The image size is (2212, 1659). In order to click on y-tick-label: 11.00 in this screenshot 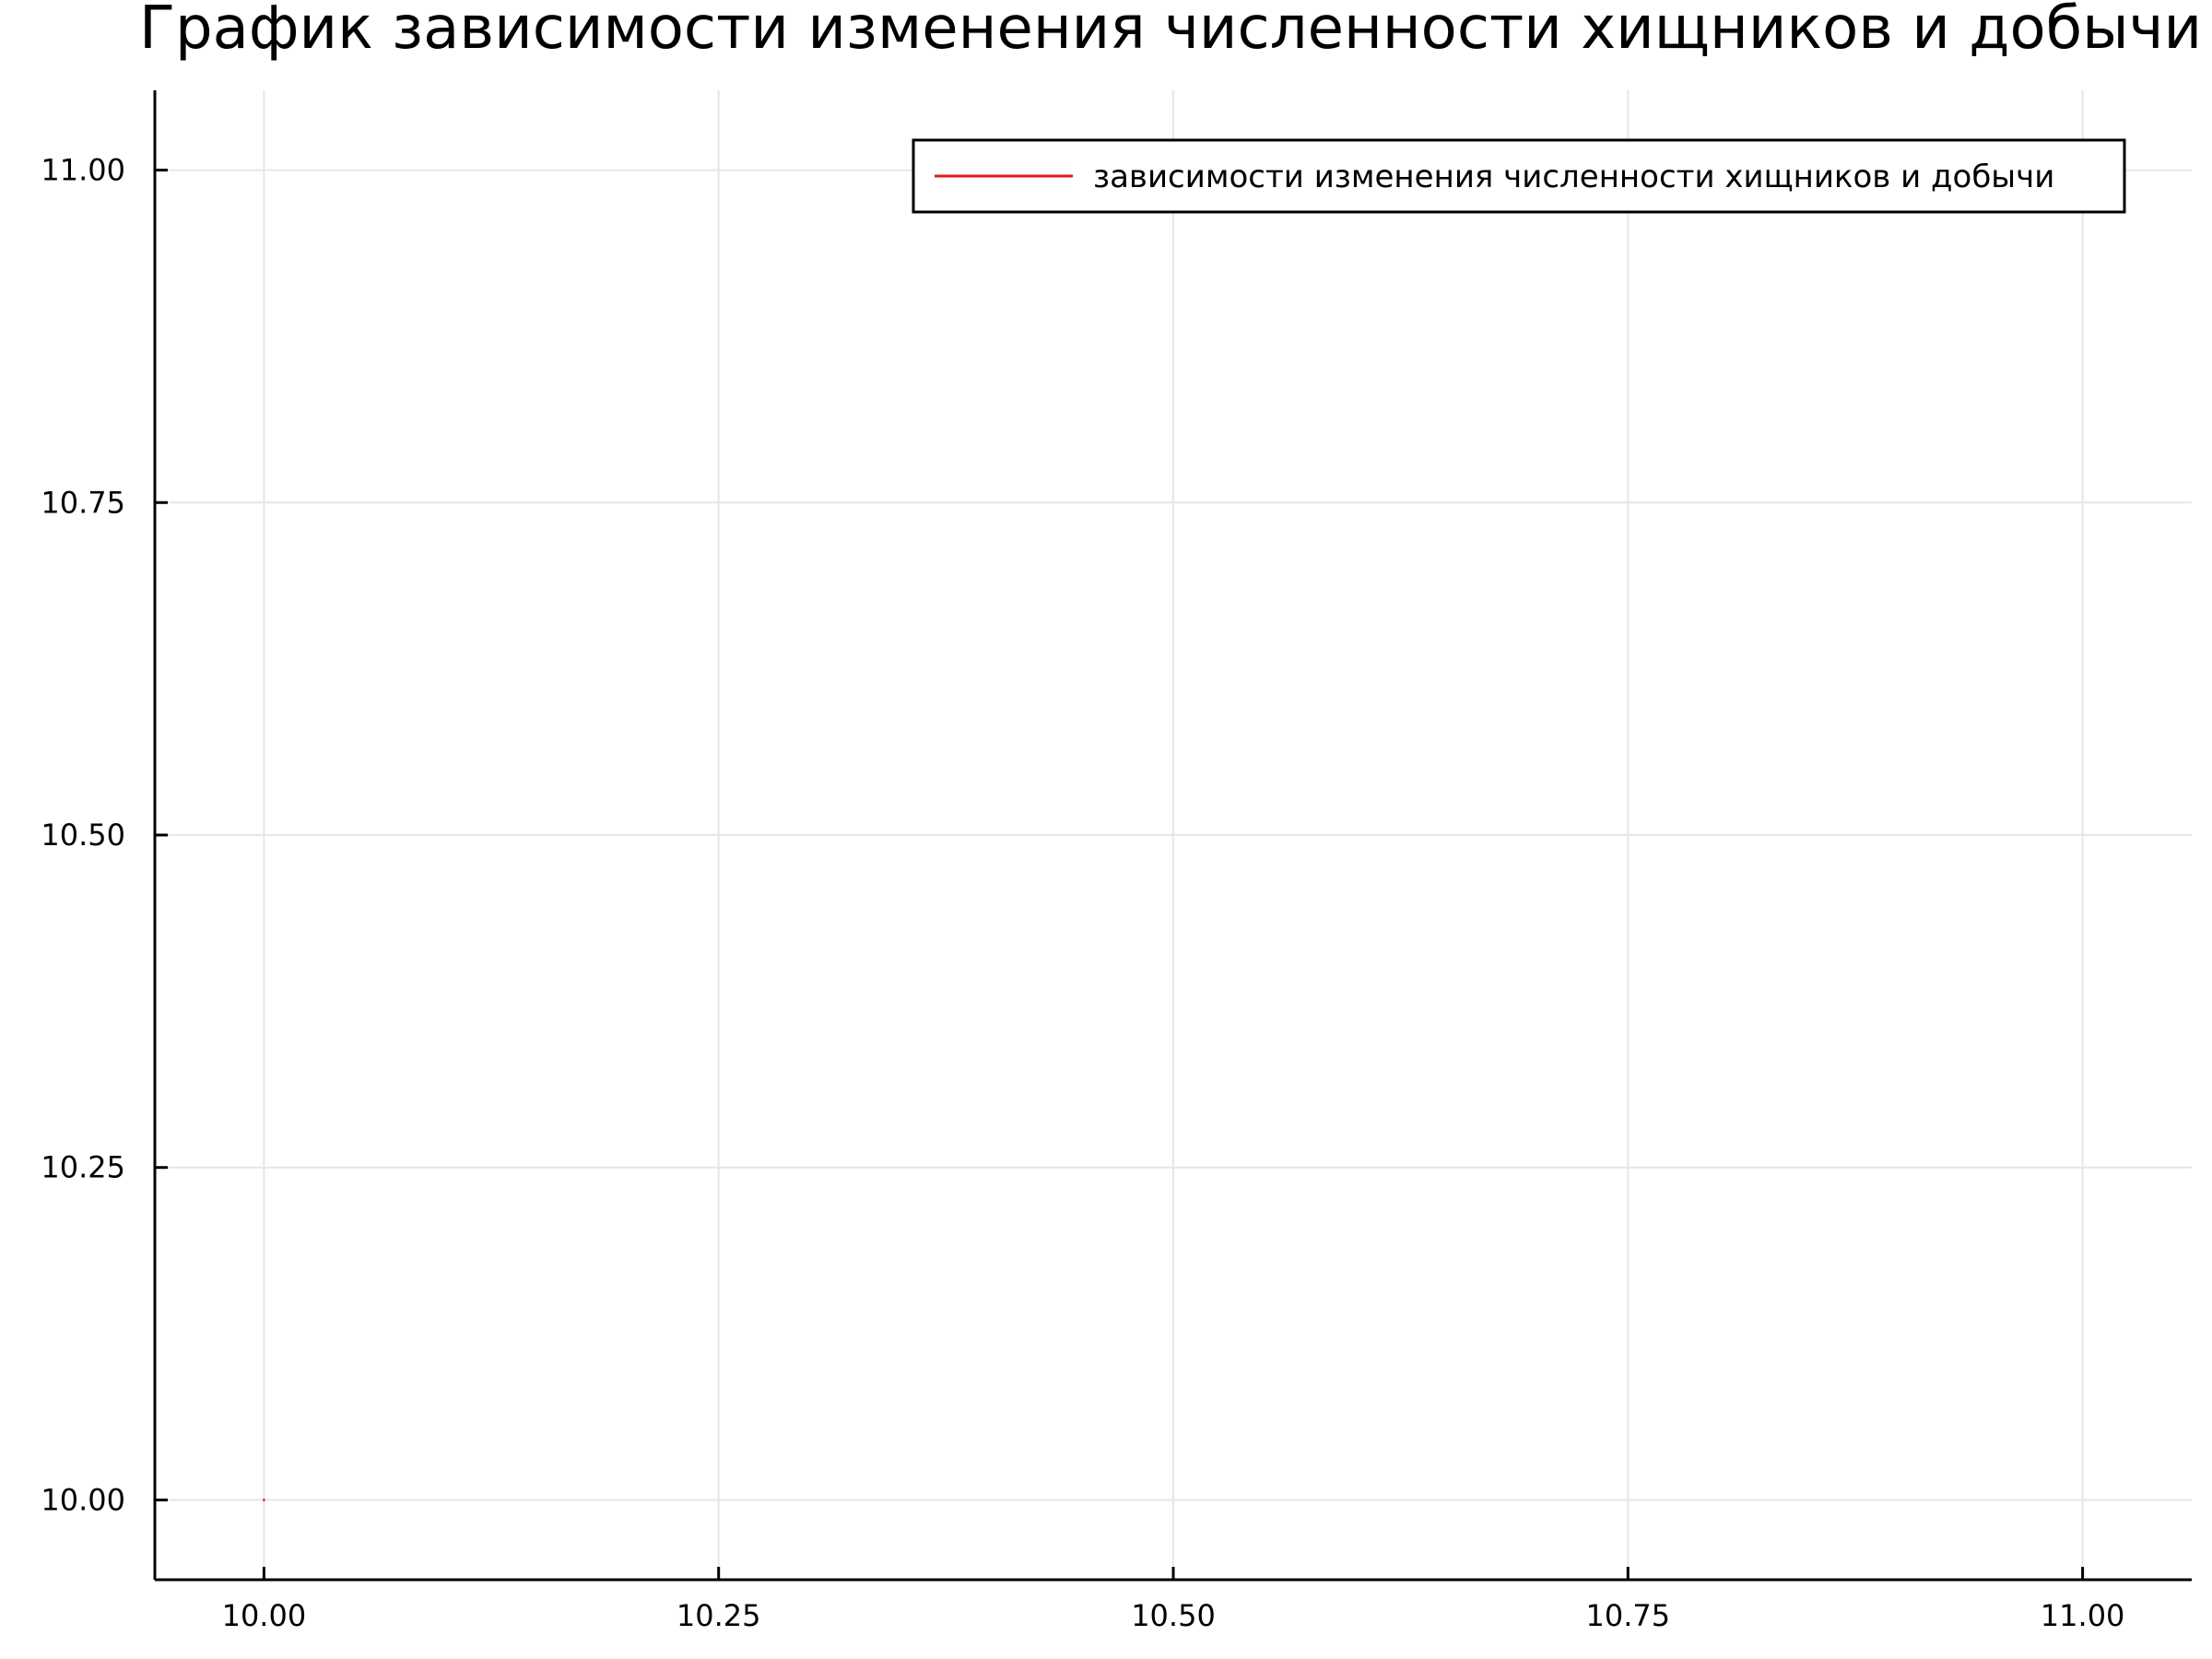, I will do `click(83, 170)`.